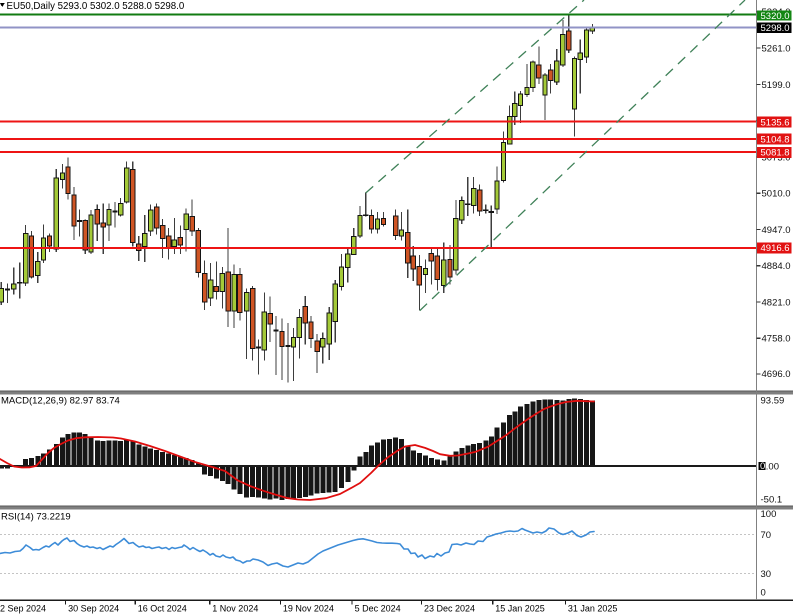 The height and width of the screenshot is (614, 793). What do you see at coordinates (378, 609) in the screenshot?
I see `svg-text: 5 Dec 2024` at bounding box center [378, 609].